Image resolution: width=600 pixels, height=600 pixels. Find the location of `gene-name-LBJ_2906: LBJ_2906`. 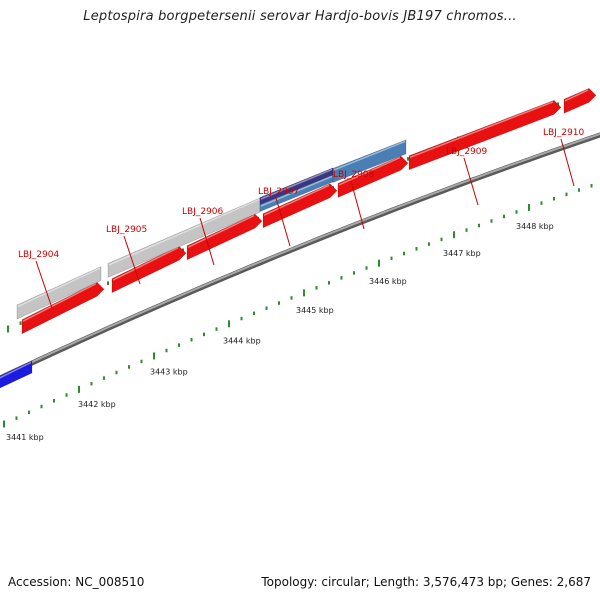

gene-name-LBJ_2906: LBJ_2906 is located at coordinates (203, 212).